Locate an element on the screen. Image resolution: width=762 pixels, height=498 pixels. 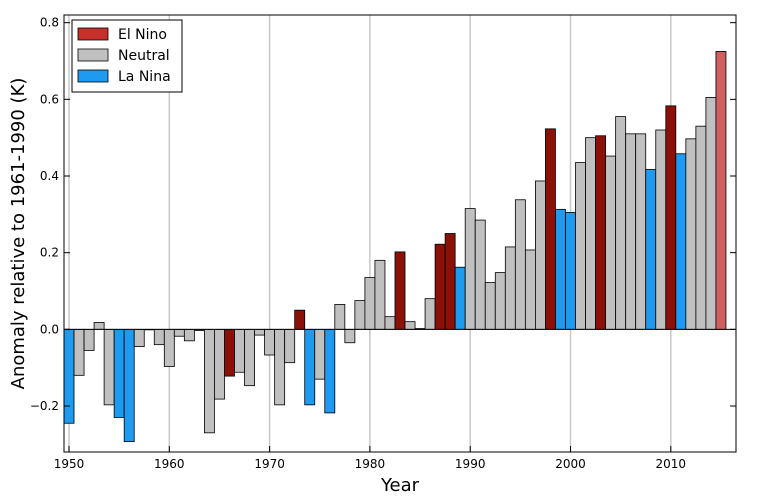
bar-1954 is located at coordinates (109, 367).